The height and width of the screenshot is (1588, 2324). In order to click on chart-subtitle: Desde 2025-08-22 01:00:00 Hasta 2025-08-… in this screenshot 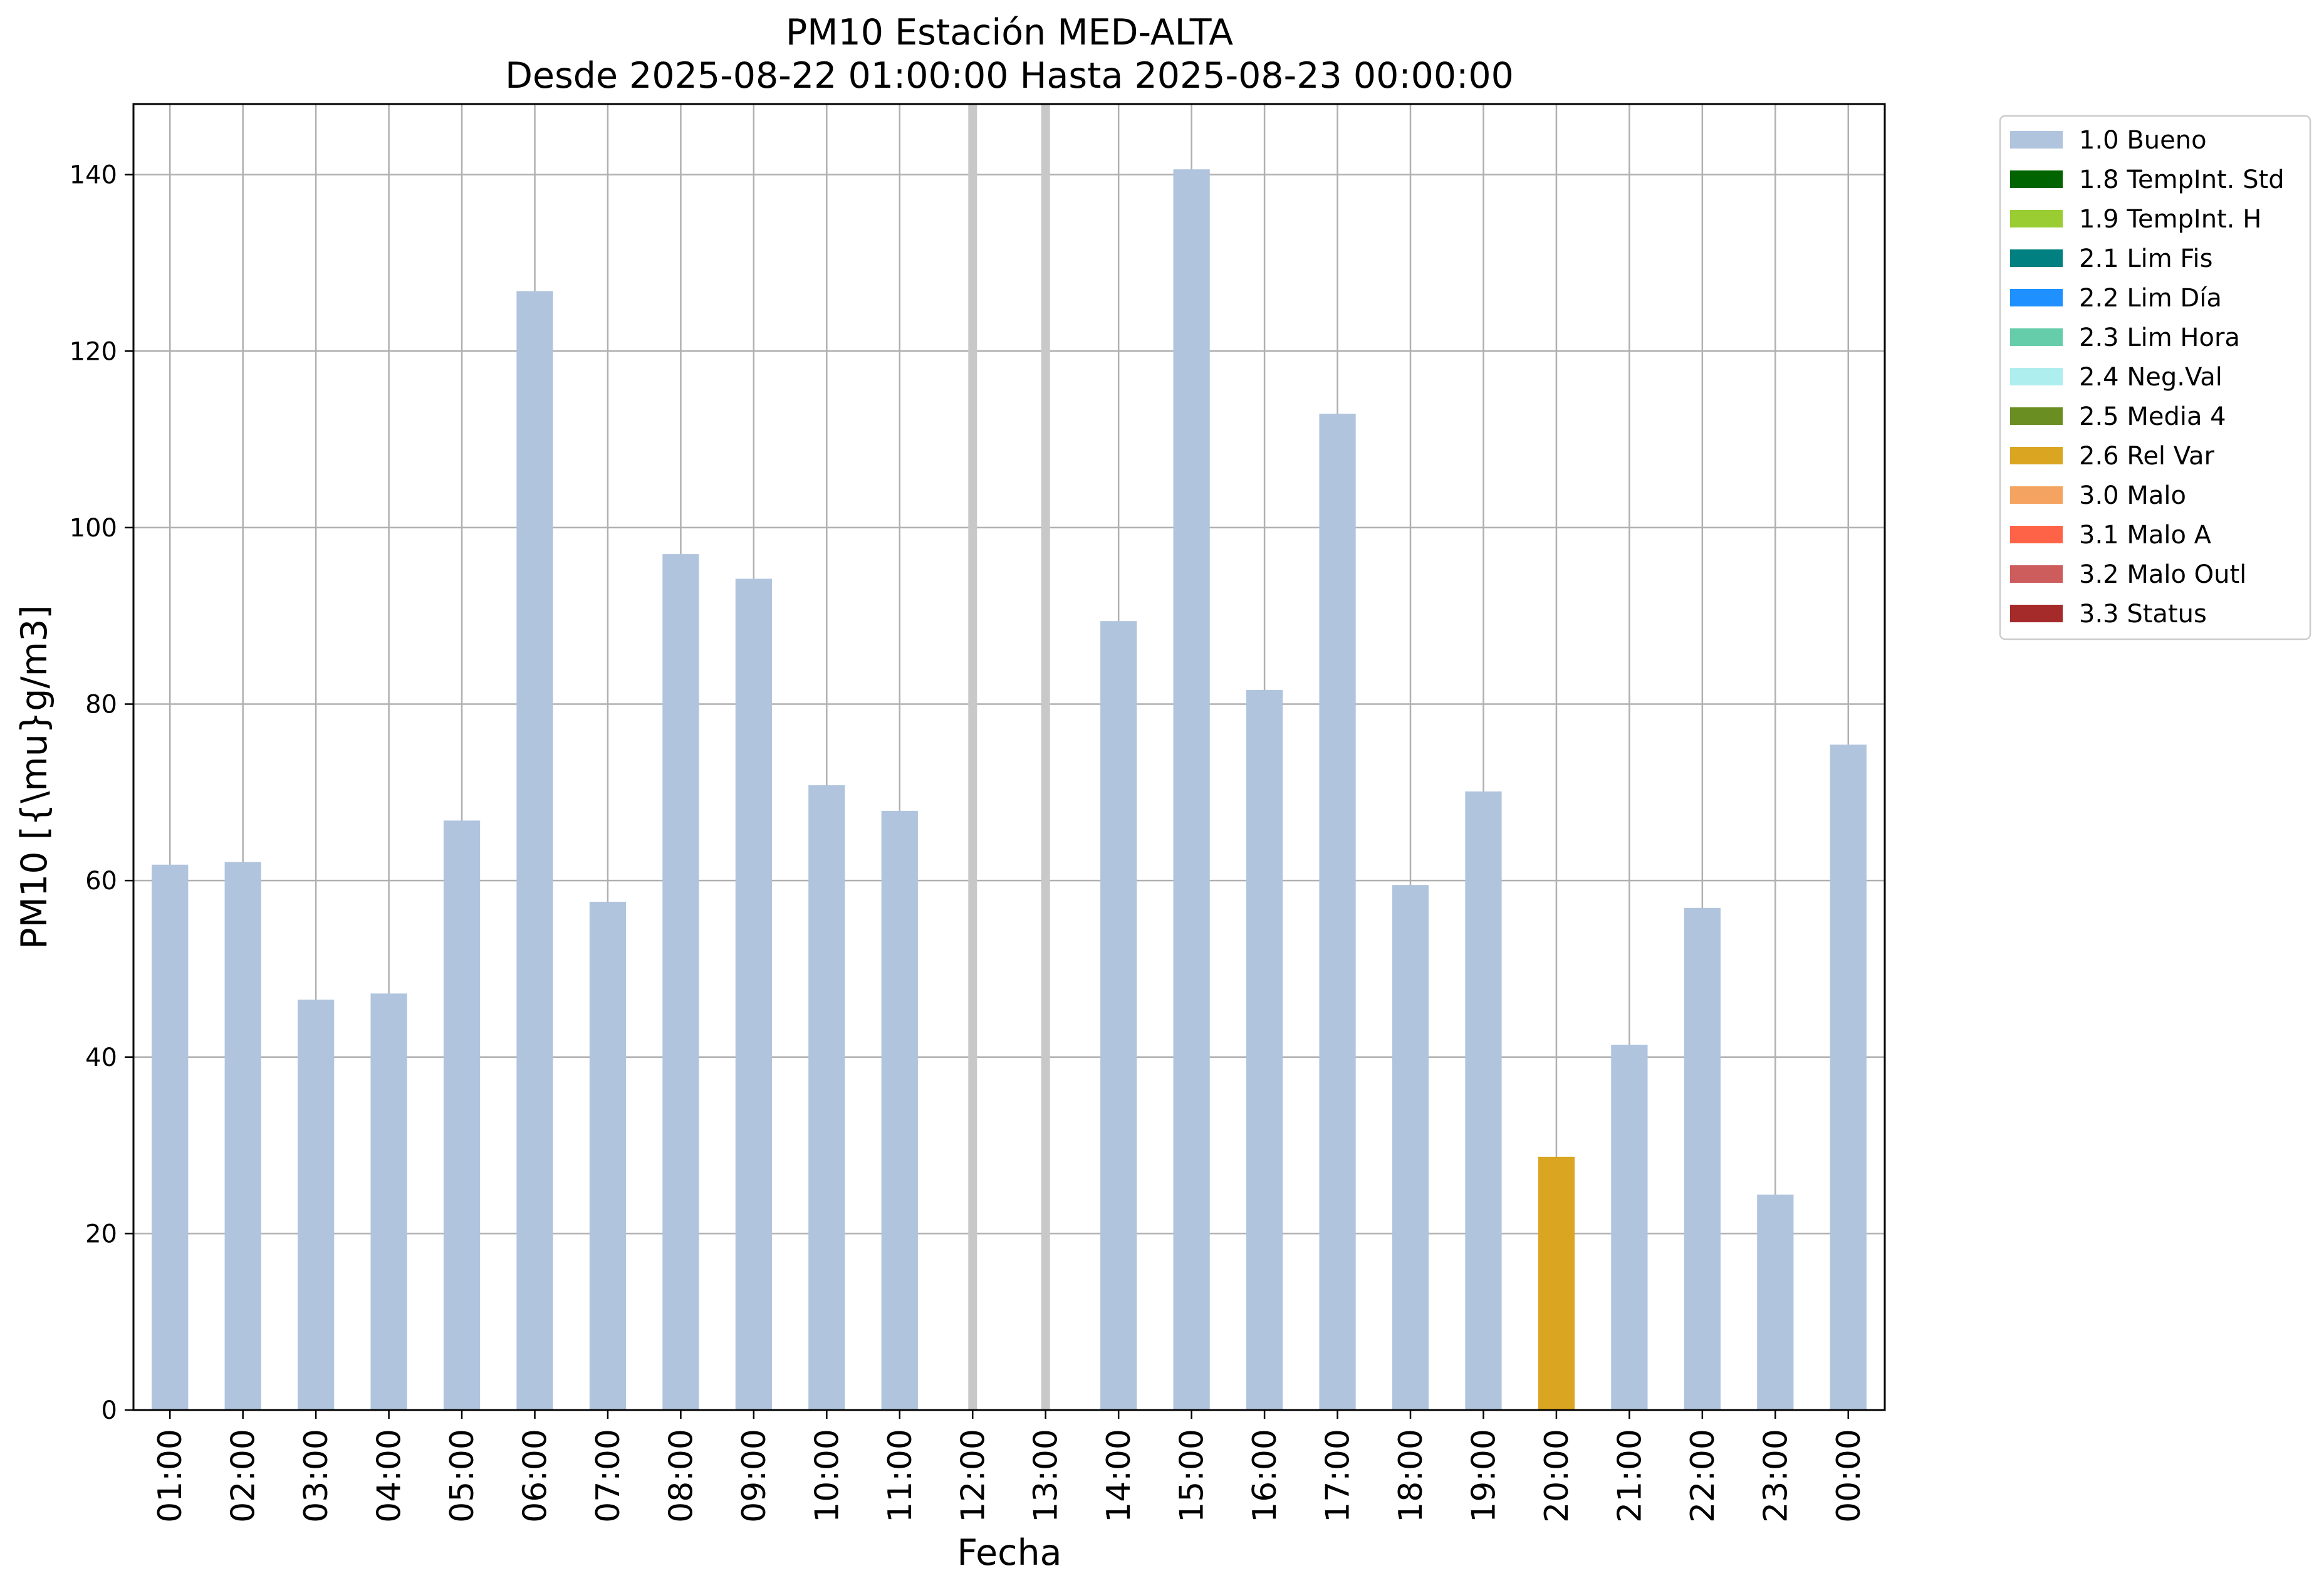, I will do `click(1009, 76)`.